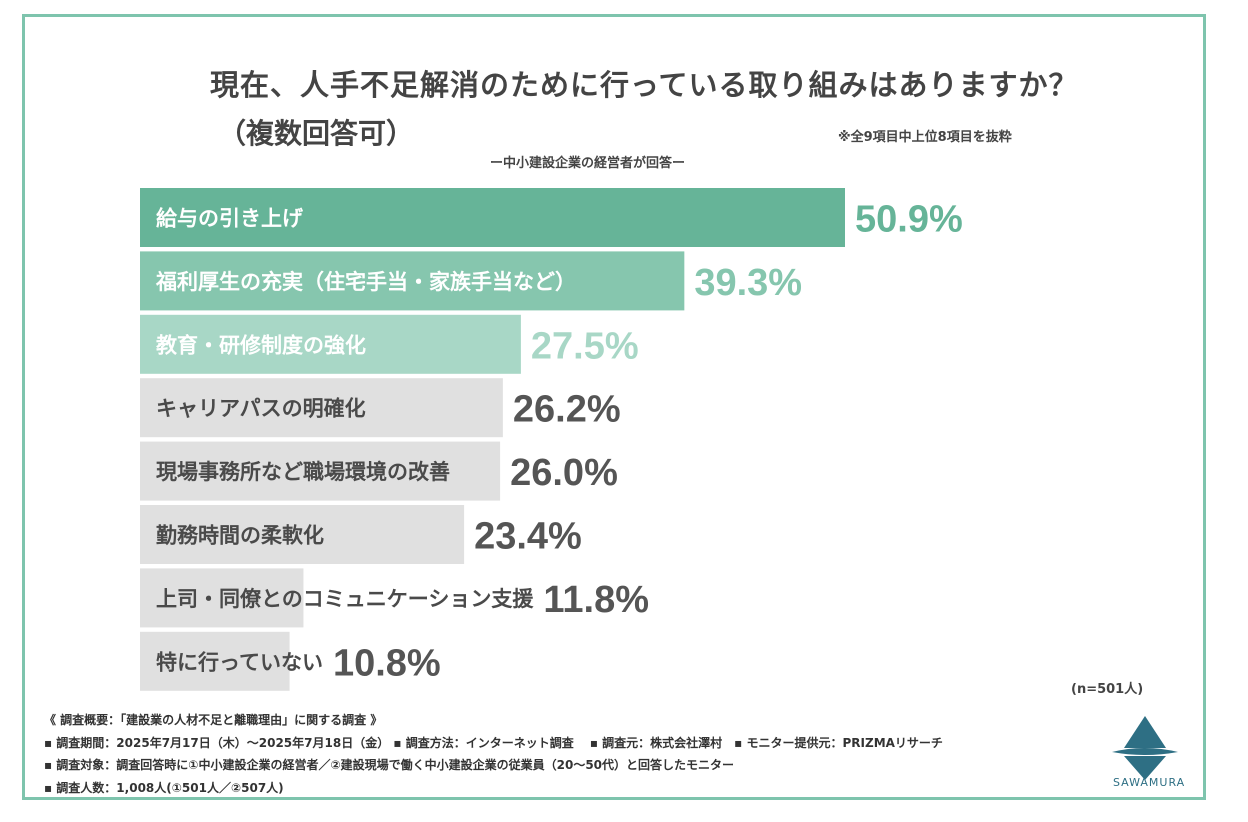 The height and width of the screenshot is (822, 1248). Describe the element at coordinates (909, 220) in the screenshot. I see `value-label-1: 50.9%` at that location.